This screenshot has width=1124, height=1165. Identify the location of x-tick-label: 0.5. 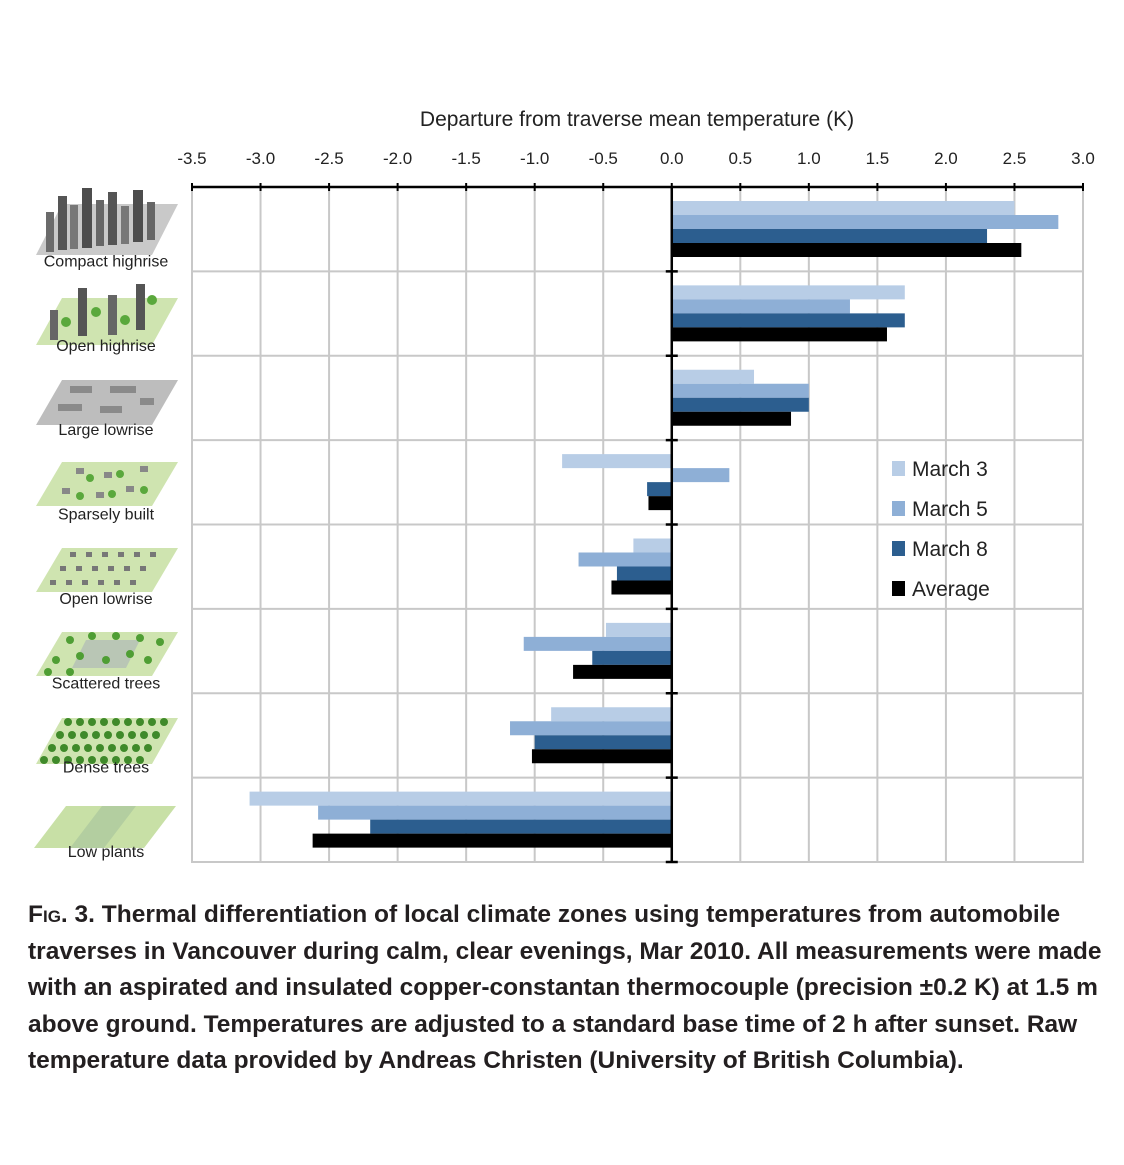
(740, 158).